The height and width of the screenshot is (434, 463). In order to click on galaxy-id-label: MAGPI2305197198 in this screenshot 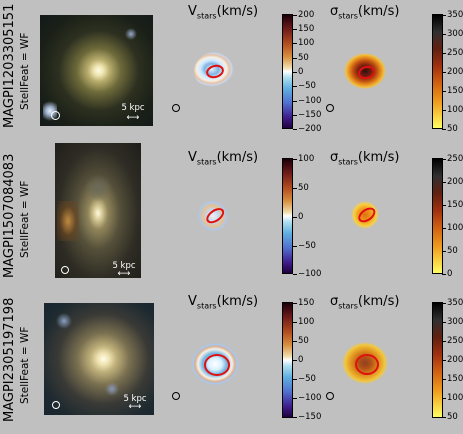, I will do `click(9, 359)`.